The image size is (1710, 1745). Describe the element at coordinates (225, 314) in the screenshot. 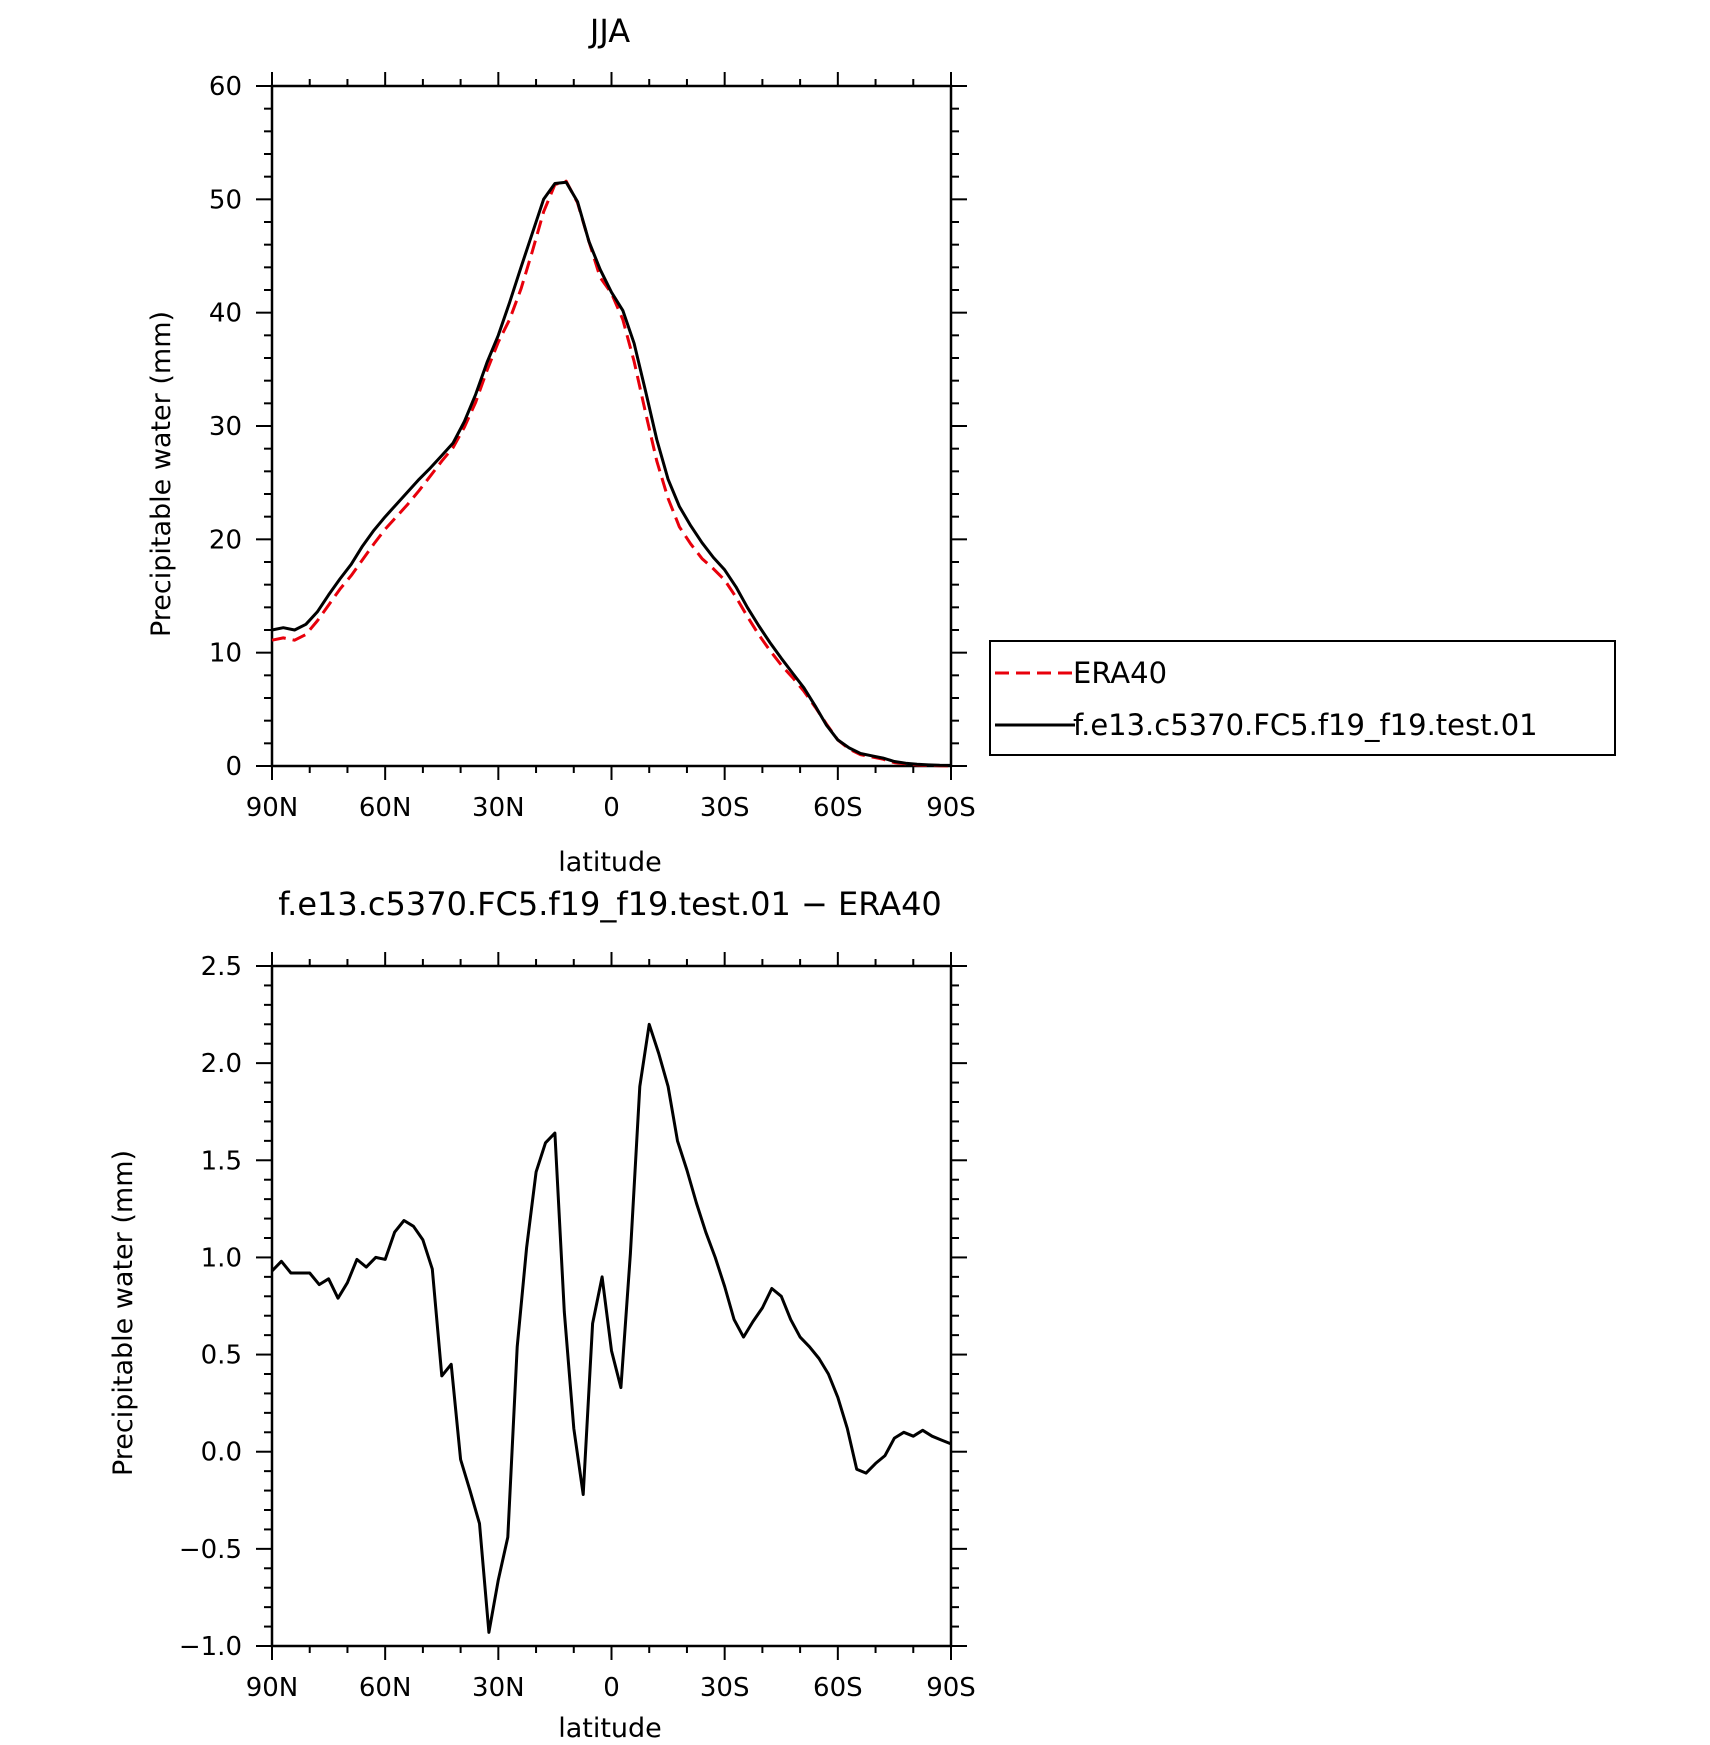

I see `y-tick-label: 40` at that location.